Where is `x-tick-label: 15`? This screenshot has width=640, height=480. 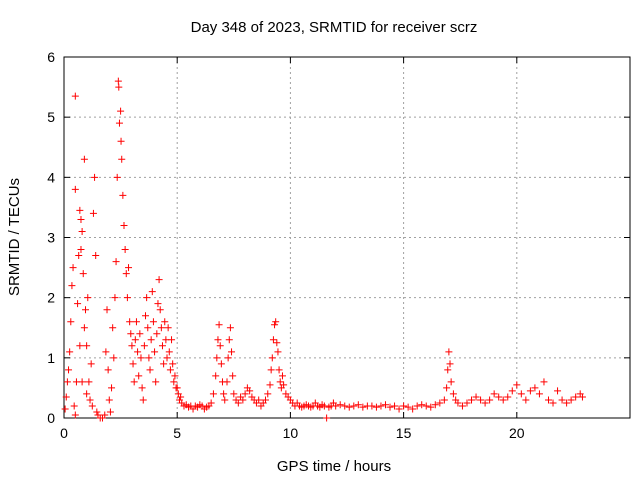 x-tick-label: 15 is located at coordinates (404, 433).